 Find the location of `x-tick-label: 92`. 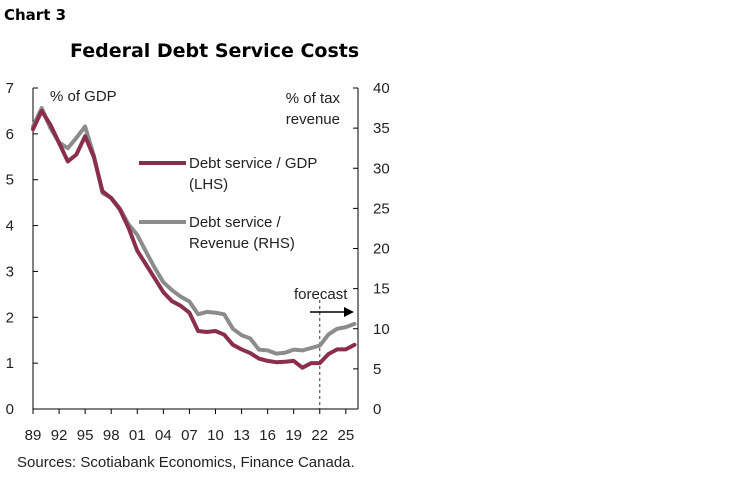

x-tick-label: 92 is located at coordinates (59, 435).